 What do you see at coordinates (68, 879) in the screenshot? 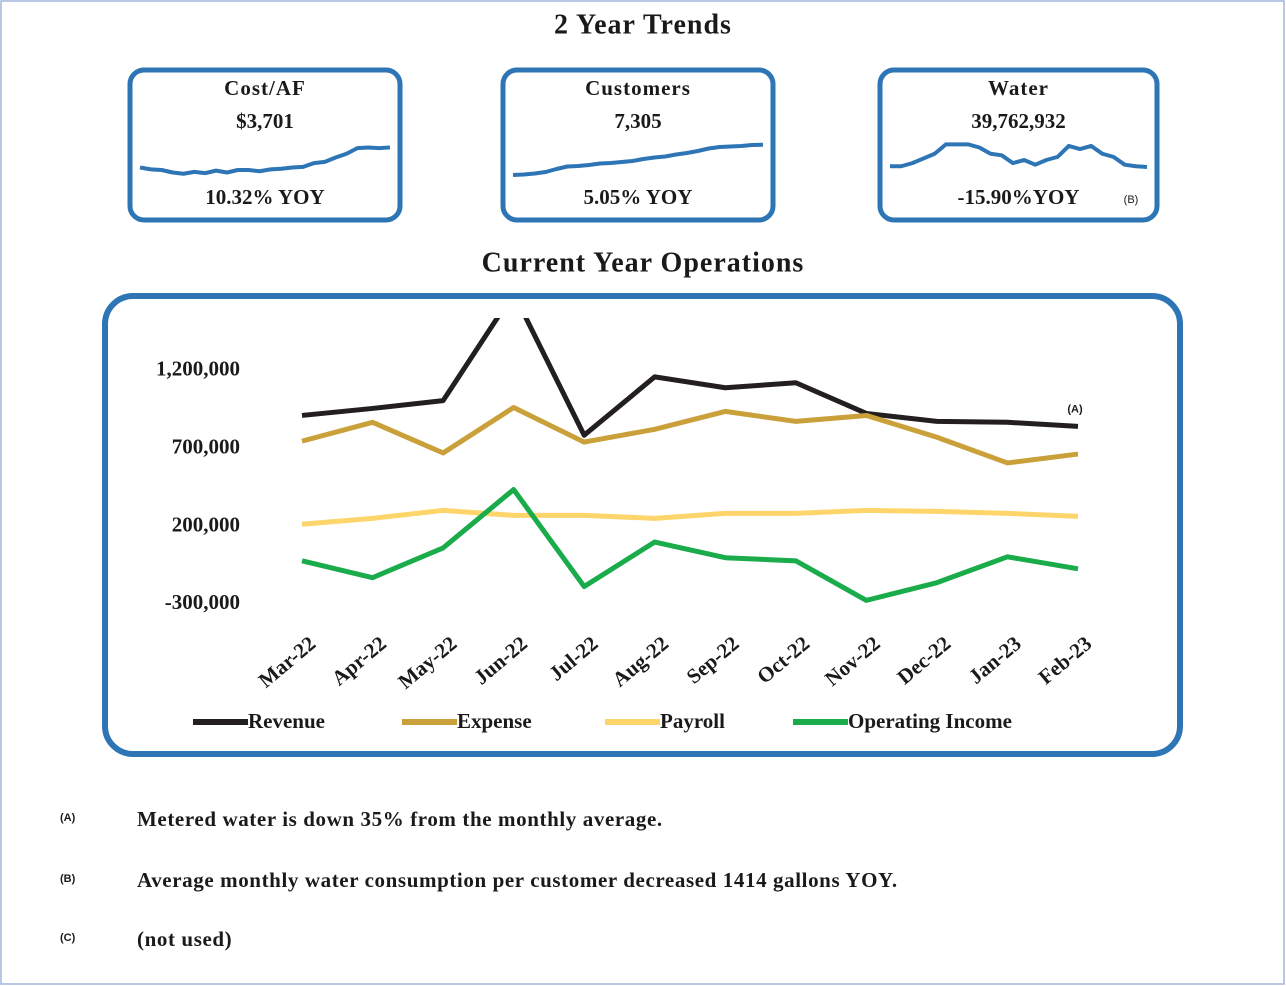
I see `footnote-marker: (B)` at bounding box center [68, 879].